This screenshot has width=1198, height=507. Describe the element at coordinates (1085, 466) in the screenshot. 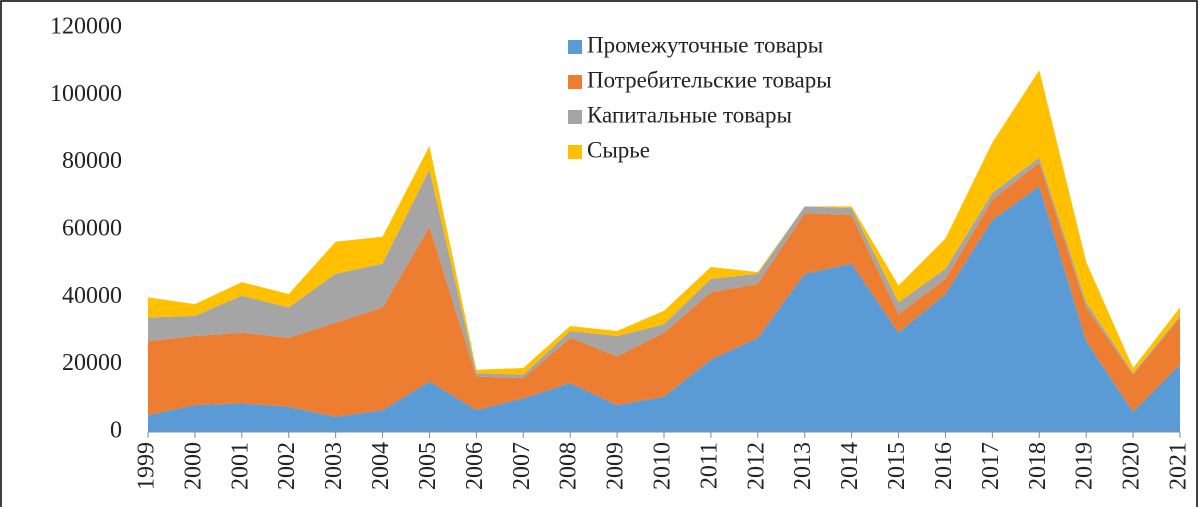

I see `x-tick-label: 2019` at that location.